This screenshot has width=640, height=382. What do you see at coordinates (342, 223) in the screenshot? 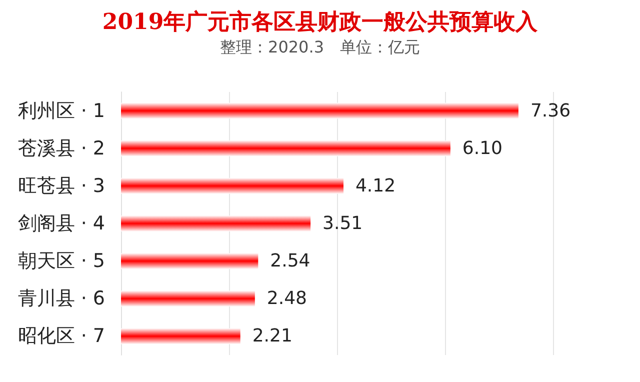
I see `data-label: 3.51` at bounding box center [342, 223].